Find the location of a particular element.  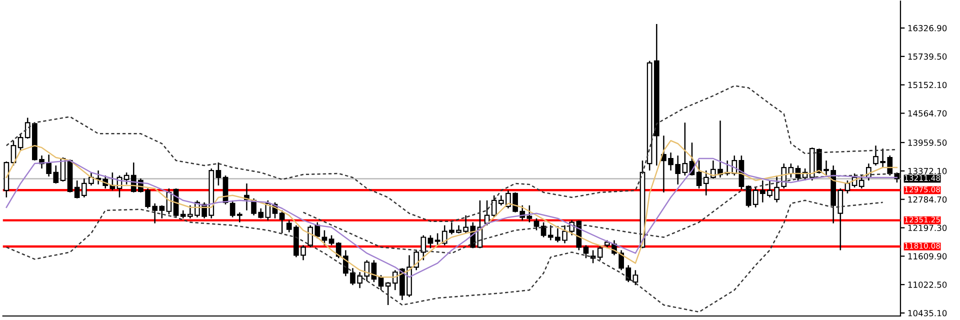

y-tick-label: 12784.70 is located at coordinates (927, 199).